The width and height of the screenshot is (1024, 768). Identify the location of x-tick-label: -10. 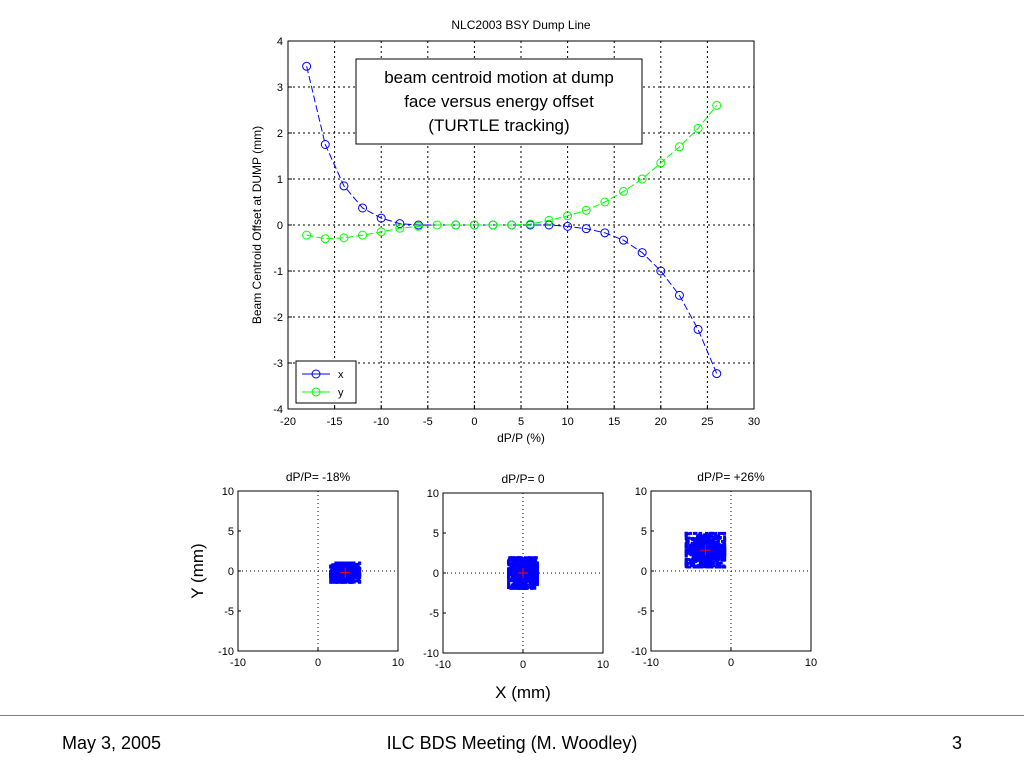
(443, 665).